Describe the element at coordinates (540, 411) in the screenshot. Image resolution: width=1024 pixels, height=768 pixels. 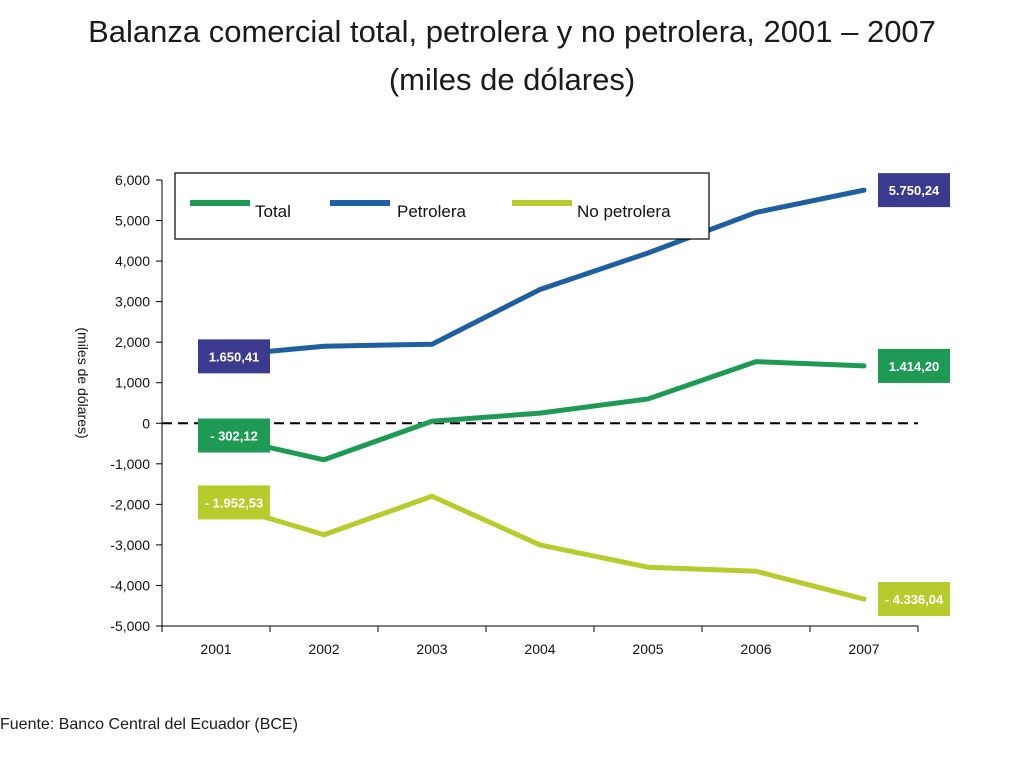
I see `series-line-total` at that location.